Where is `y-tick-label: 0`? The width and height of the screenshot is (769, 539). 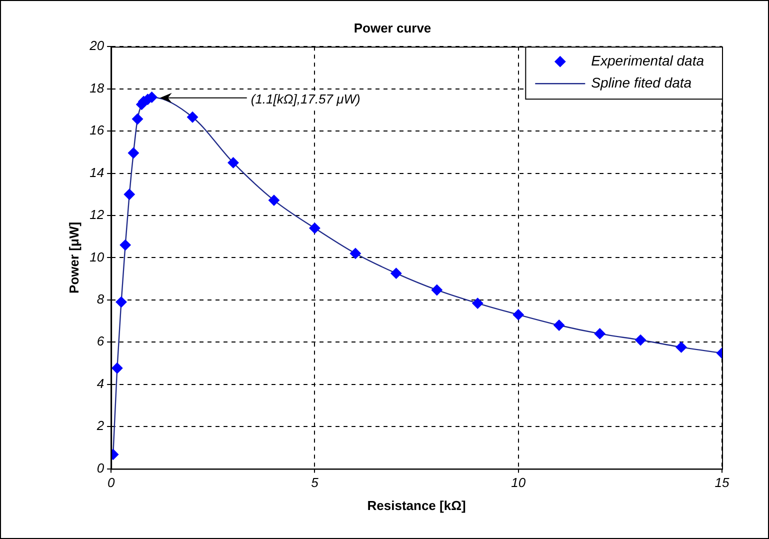 y-tick-label: 0 is located at coordinates (100, 468).